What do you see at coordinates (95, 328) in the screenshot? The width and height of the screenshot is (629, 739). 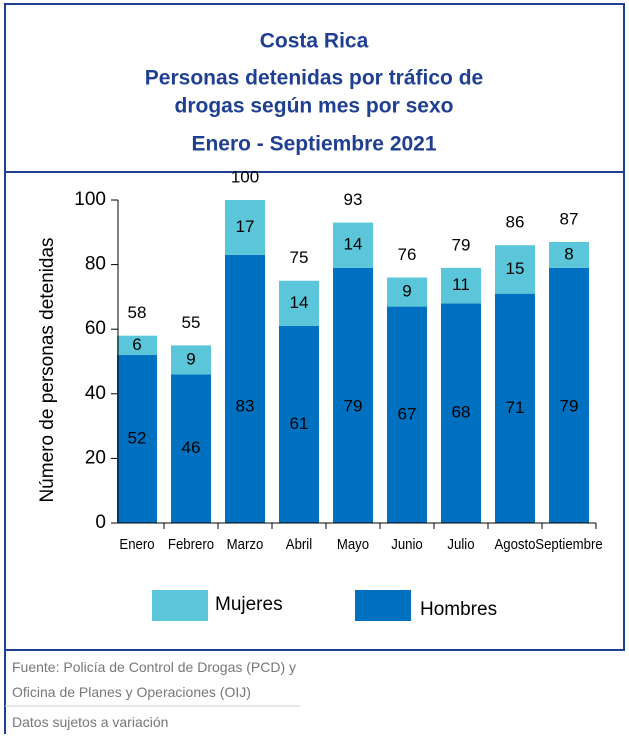 I see `y-tick-label: 60` at bounding box center [95, 328].